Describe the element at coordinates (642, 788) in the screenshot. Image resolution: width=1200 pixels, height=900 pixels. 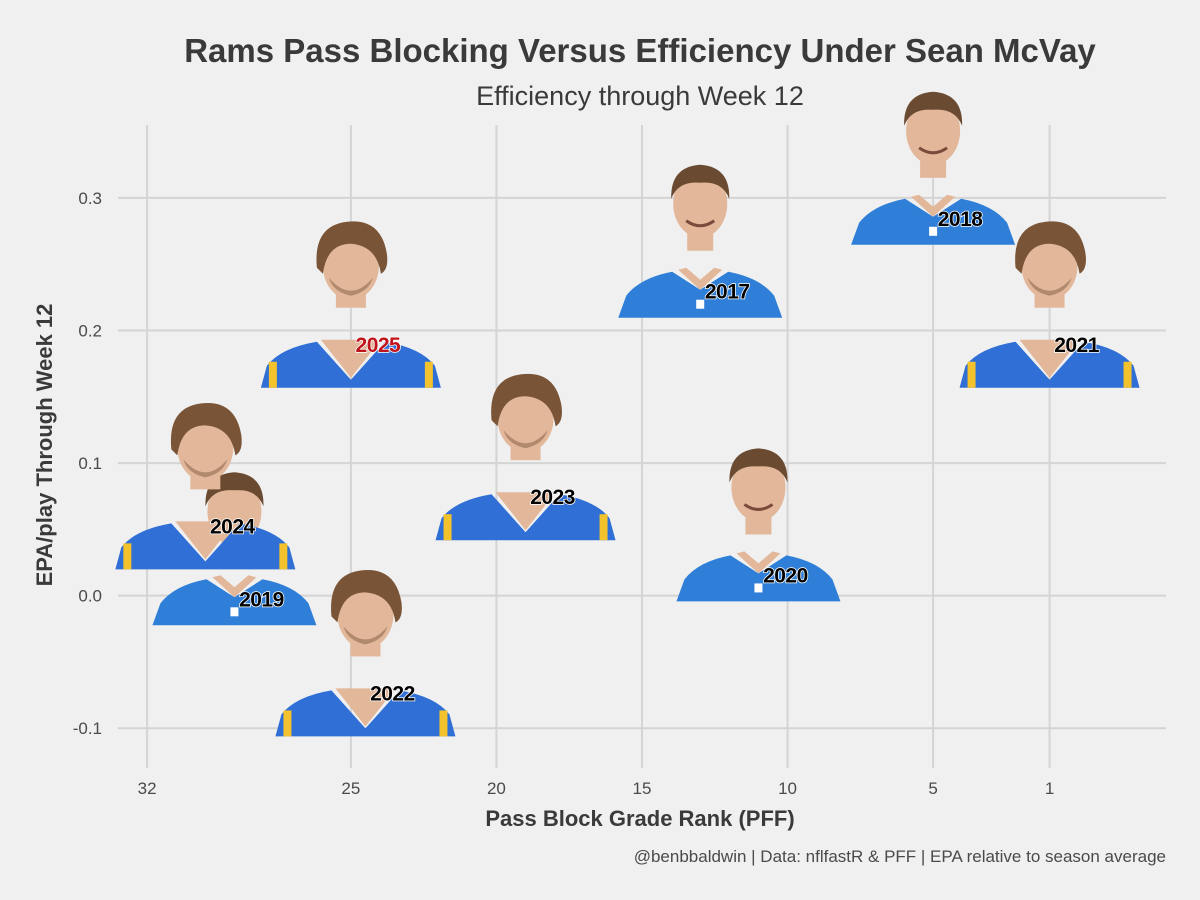
I see `x-tick-label: 15` at that location.